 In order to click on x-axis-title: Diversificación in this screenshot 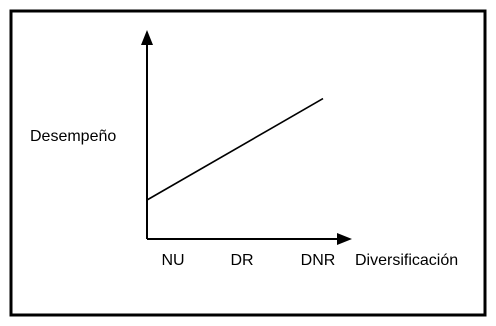, I will do `click(406, 260)`.